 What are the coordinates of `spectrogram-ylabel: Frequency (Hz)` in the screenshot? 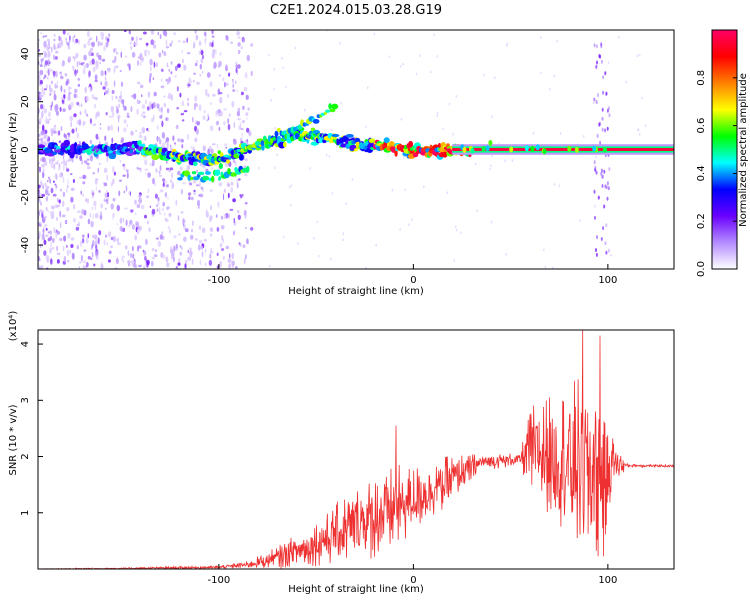 It's located at (13, 150).